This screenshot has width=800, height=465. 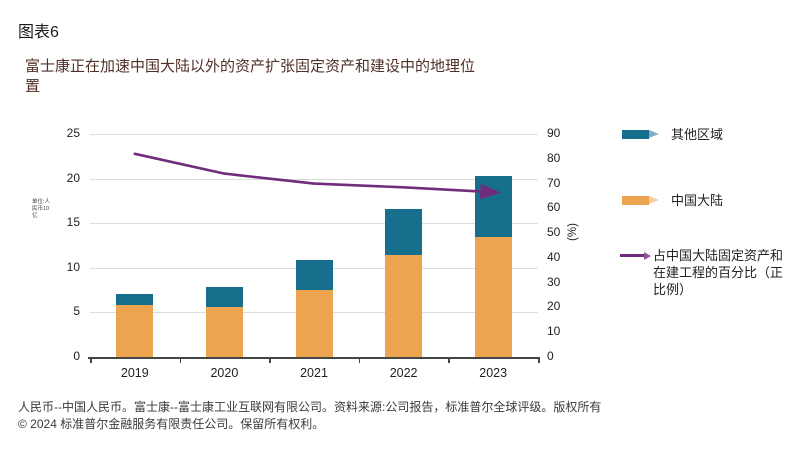 What do you see at coordinates (403, 373) in the screenshot?
I see `x-axis-label-2022: 2022` at bounding box center [403, 373].